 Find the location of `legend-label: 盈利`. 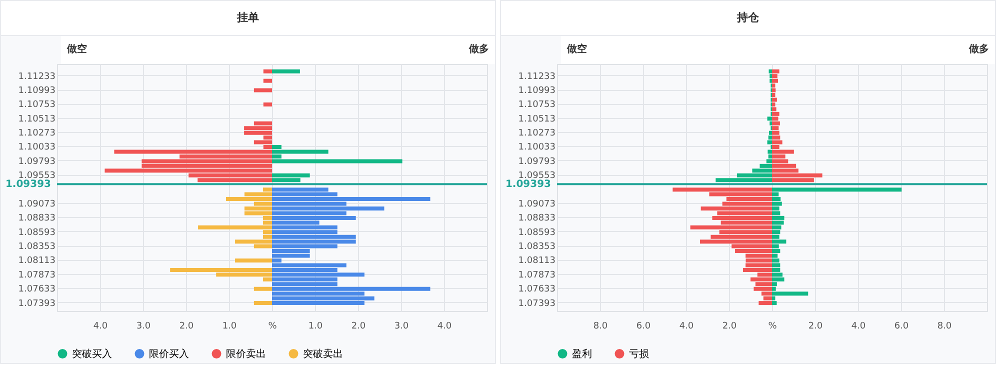

legend-label: 盈利 is located at coordinates (582, 354).